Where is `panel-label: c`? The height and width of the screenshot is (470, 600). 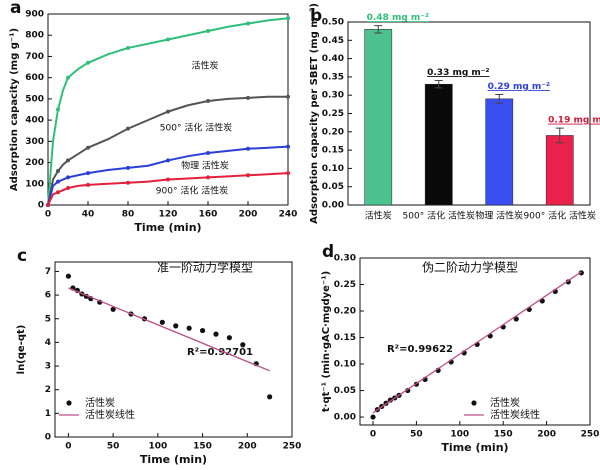
panel-label: c is located at coordinates (22, 256).